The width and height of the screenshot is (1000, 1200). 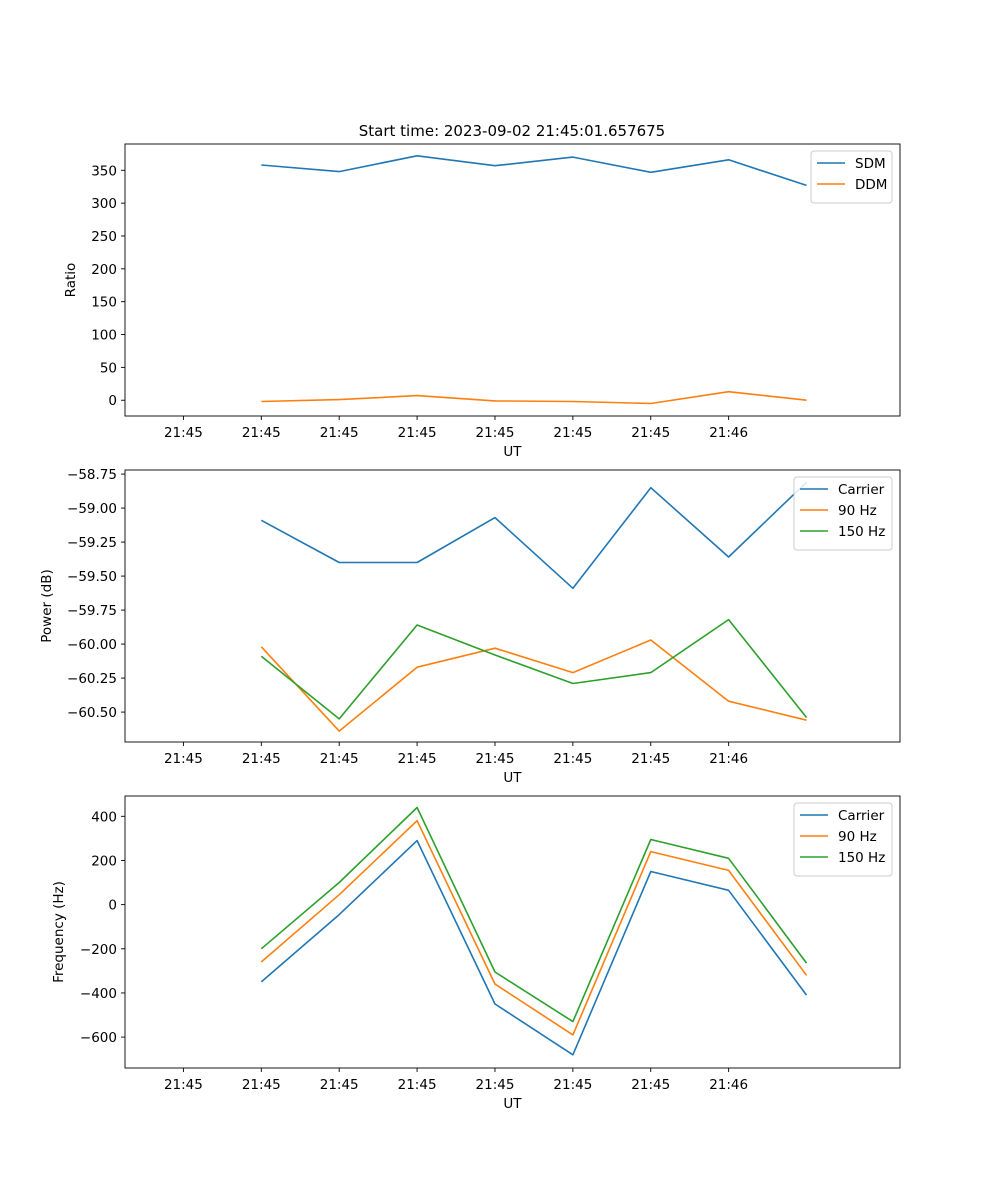 I want to click on y-tick-label: 250, so click(x=104, y=237).